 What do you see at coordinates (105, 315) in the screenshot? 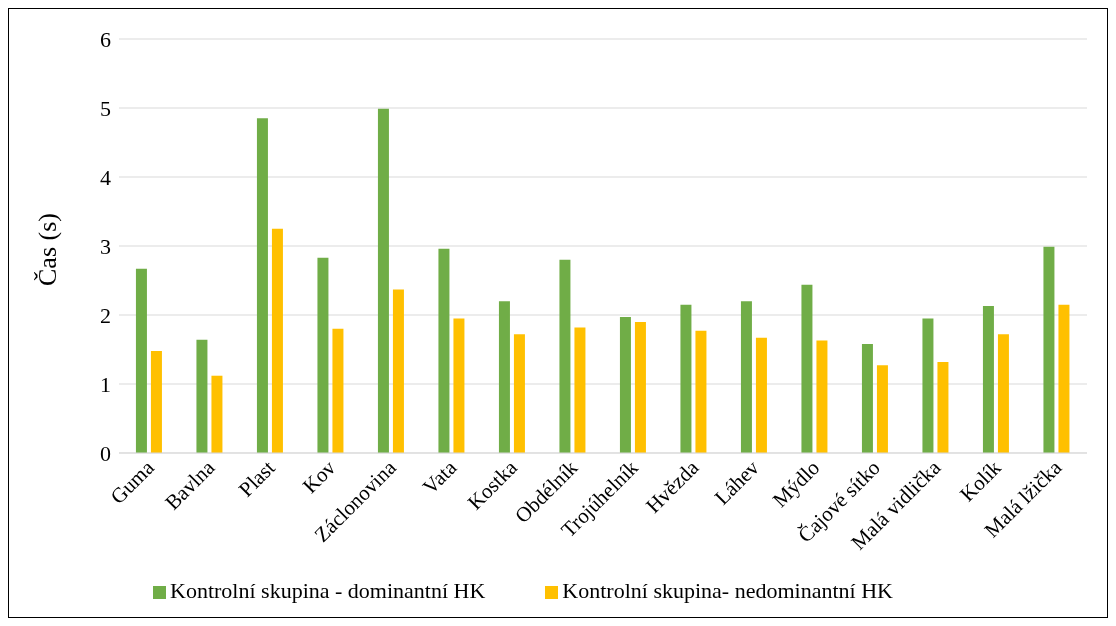
I see `y-tick-label: 2` at bounding box center [105, 315].